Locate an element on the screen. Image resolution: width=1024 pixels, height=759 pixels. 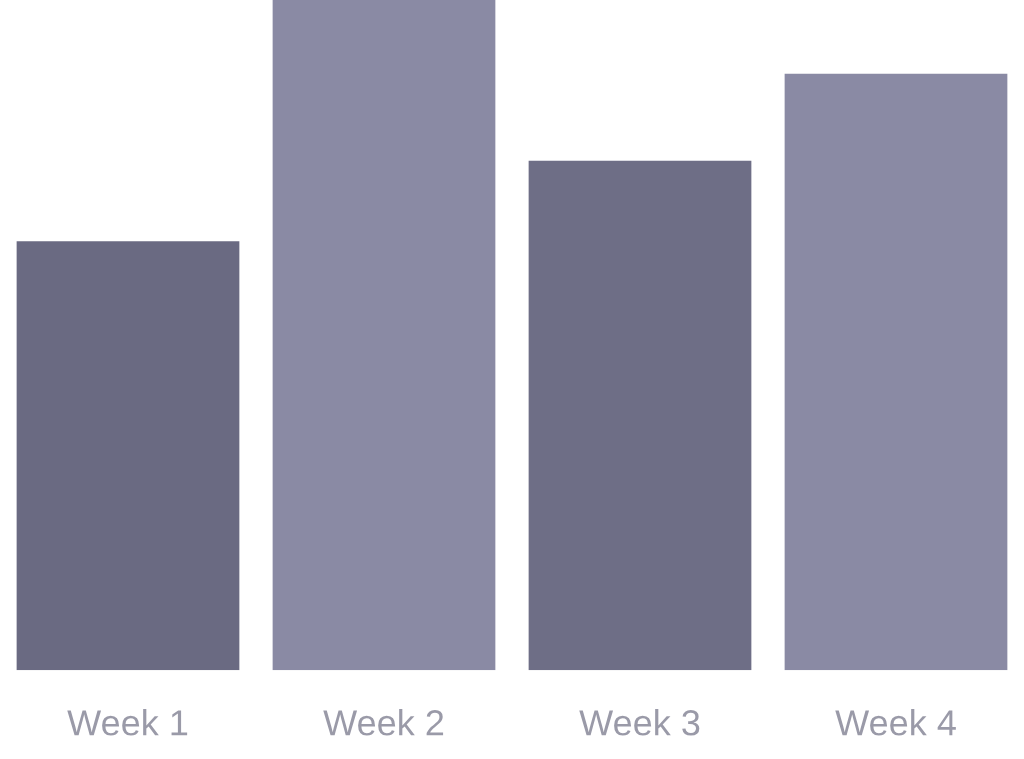
x-tick-label: Week 3 is located at coordinates (639, 722).